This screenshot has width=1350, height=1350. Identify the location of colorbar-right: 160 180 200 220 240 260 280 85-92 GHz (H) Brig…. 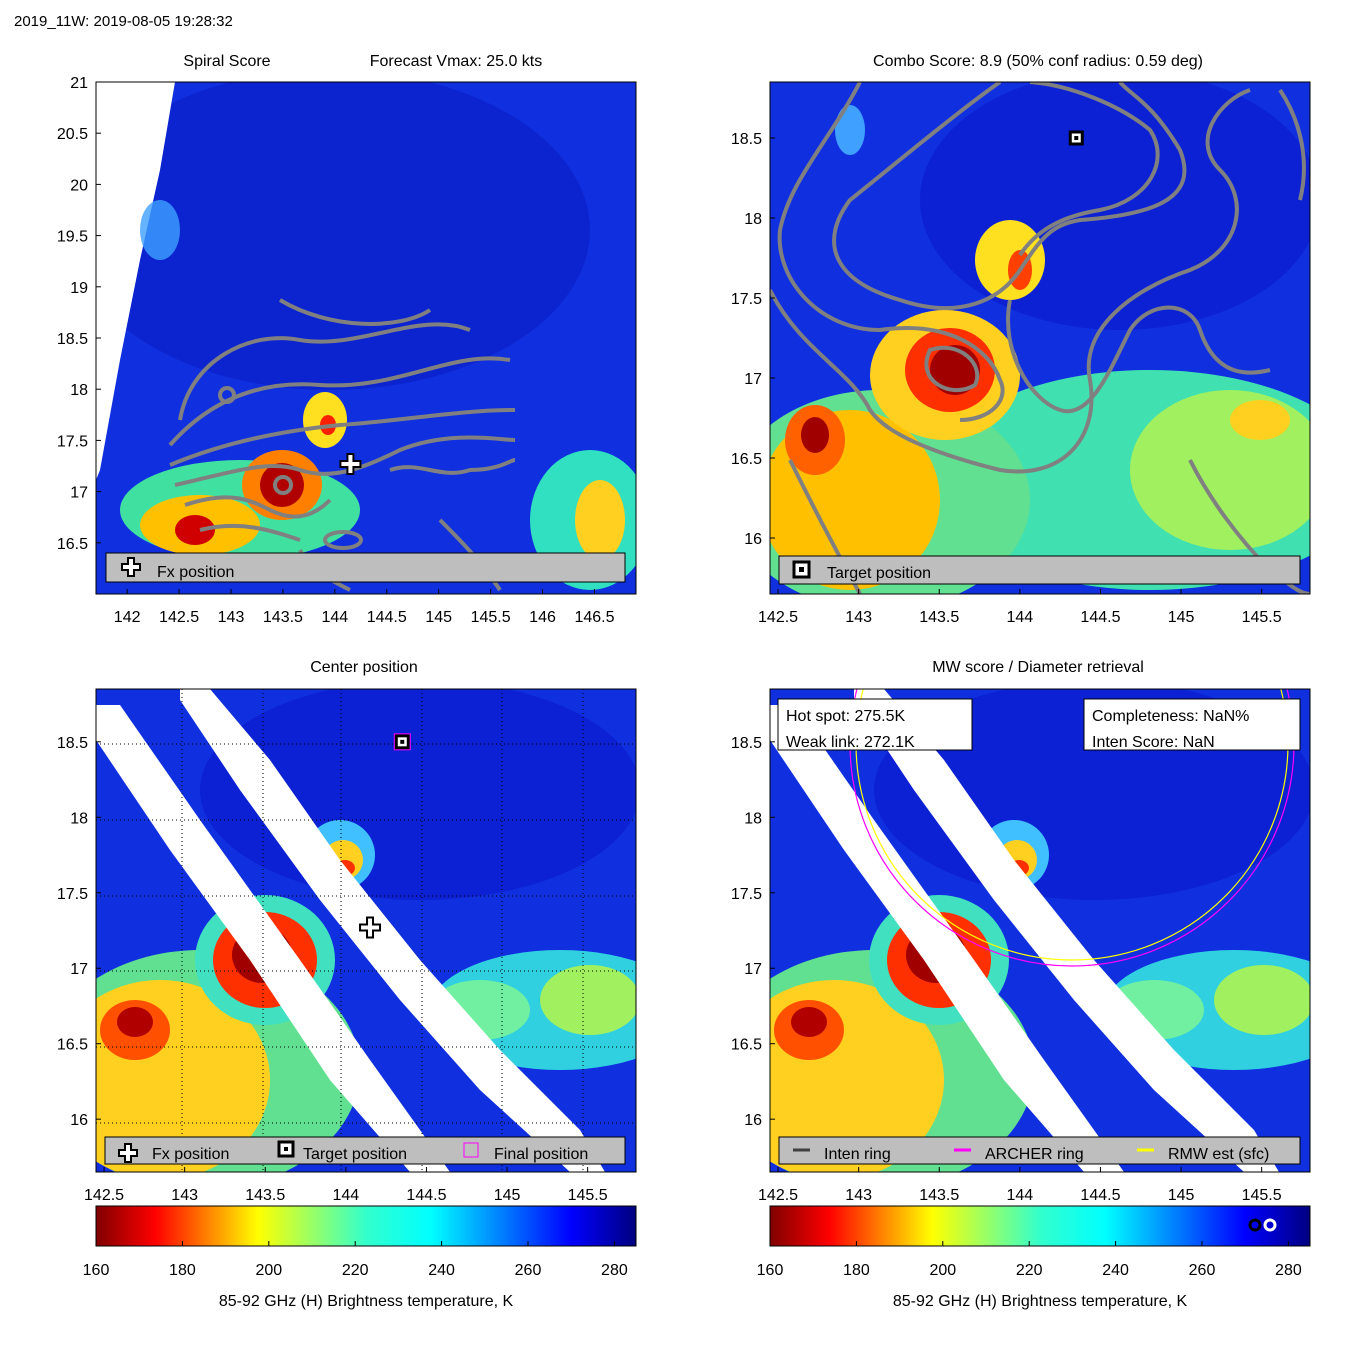
(1034, 1257).